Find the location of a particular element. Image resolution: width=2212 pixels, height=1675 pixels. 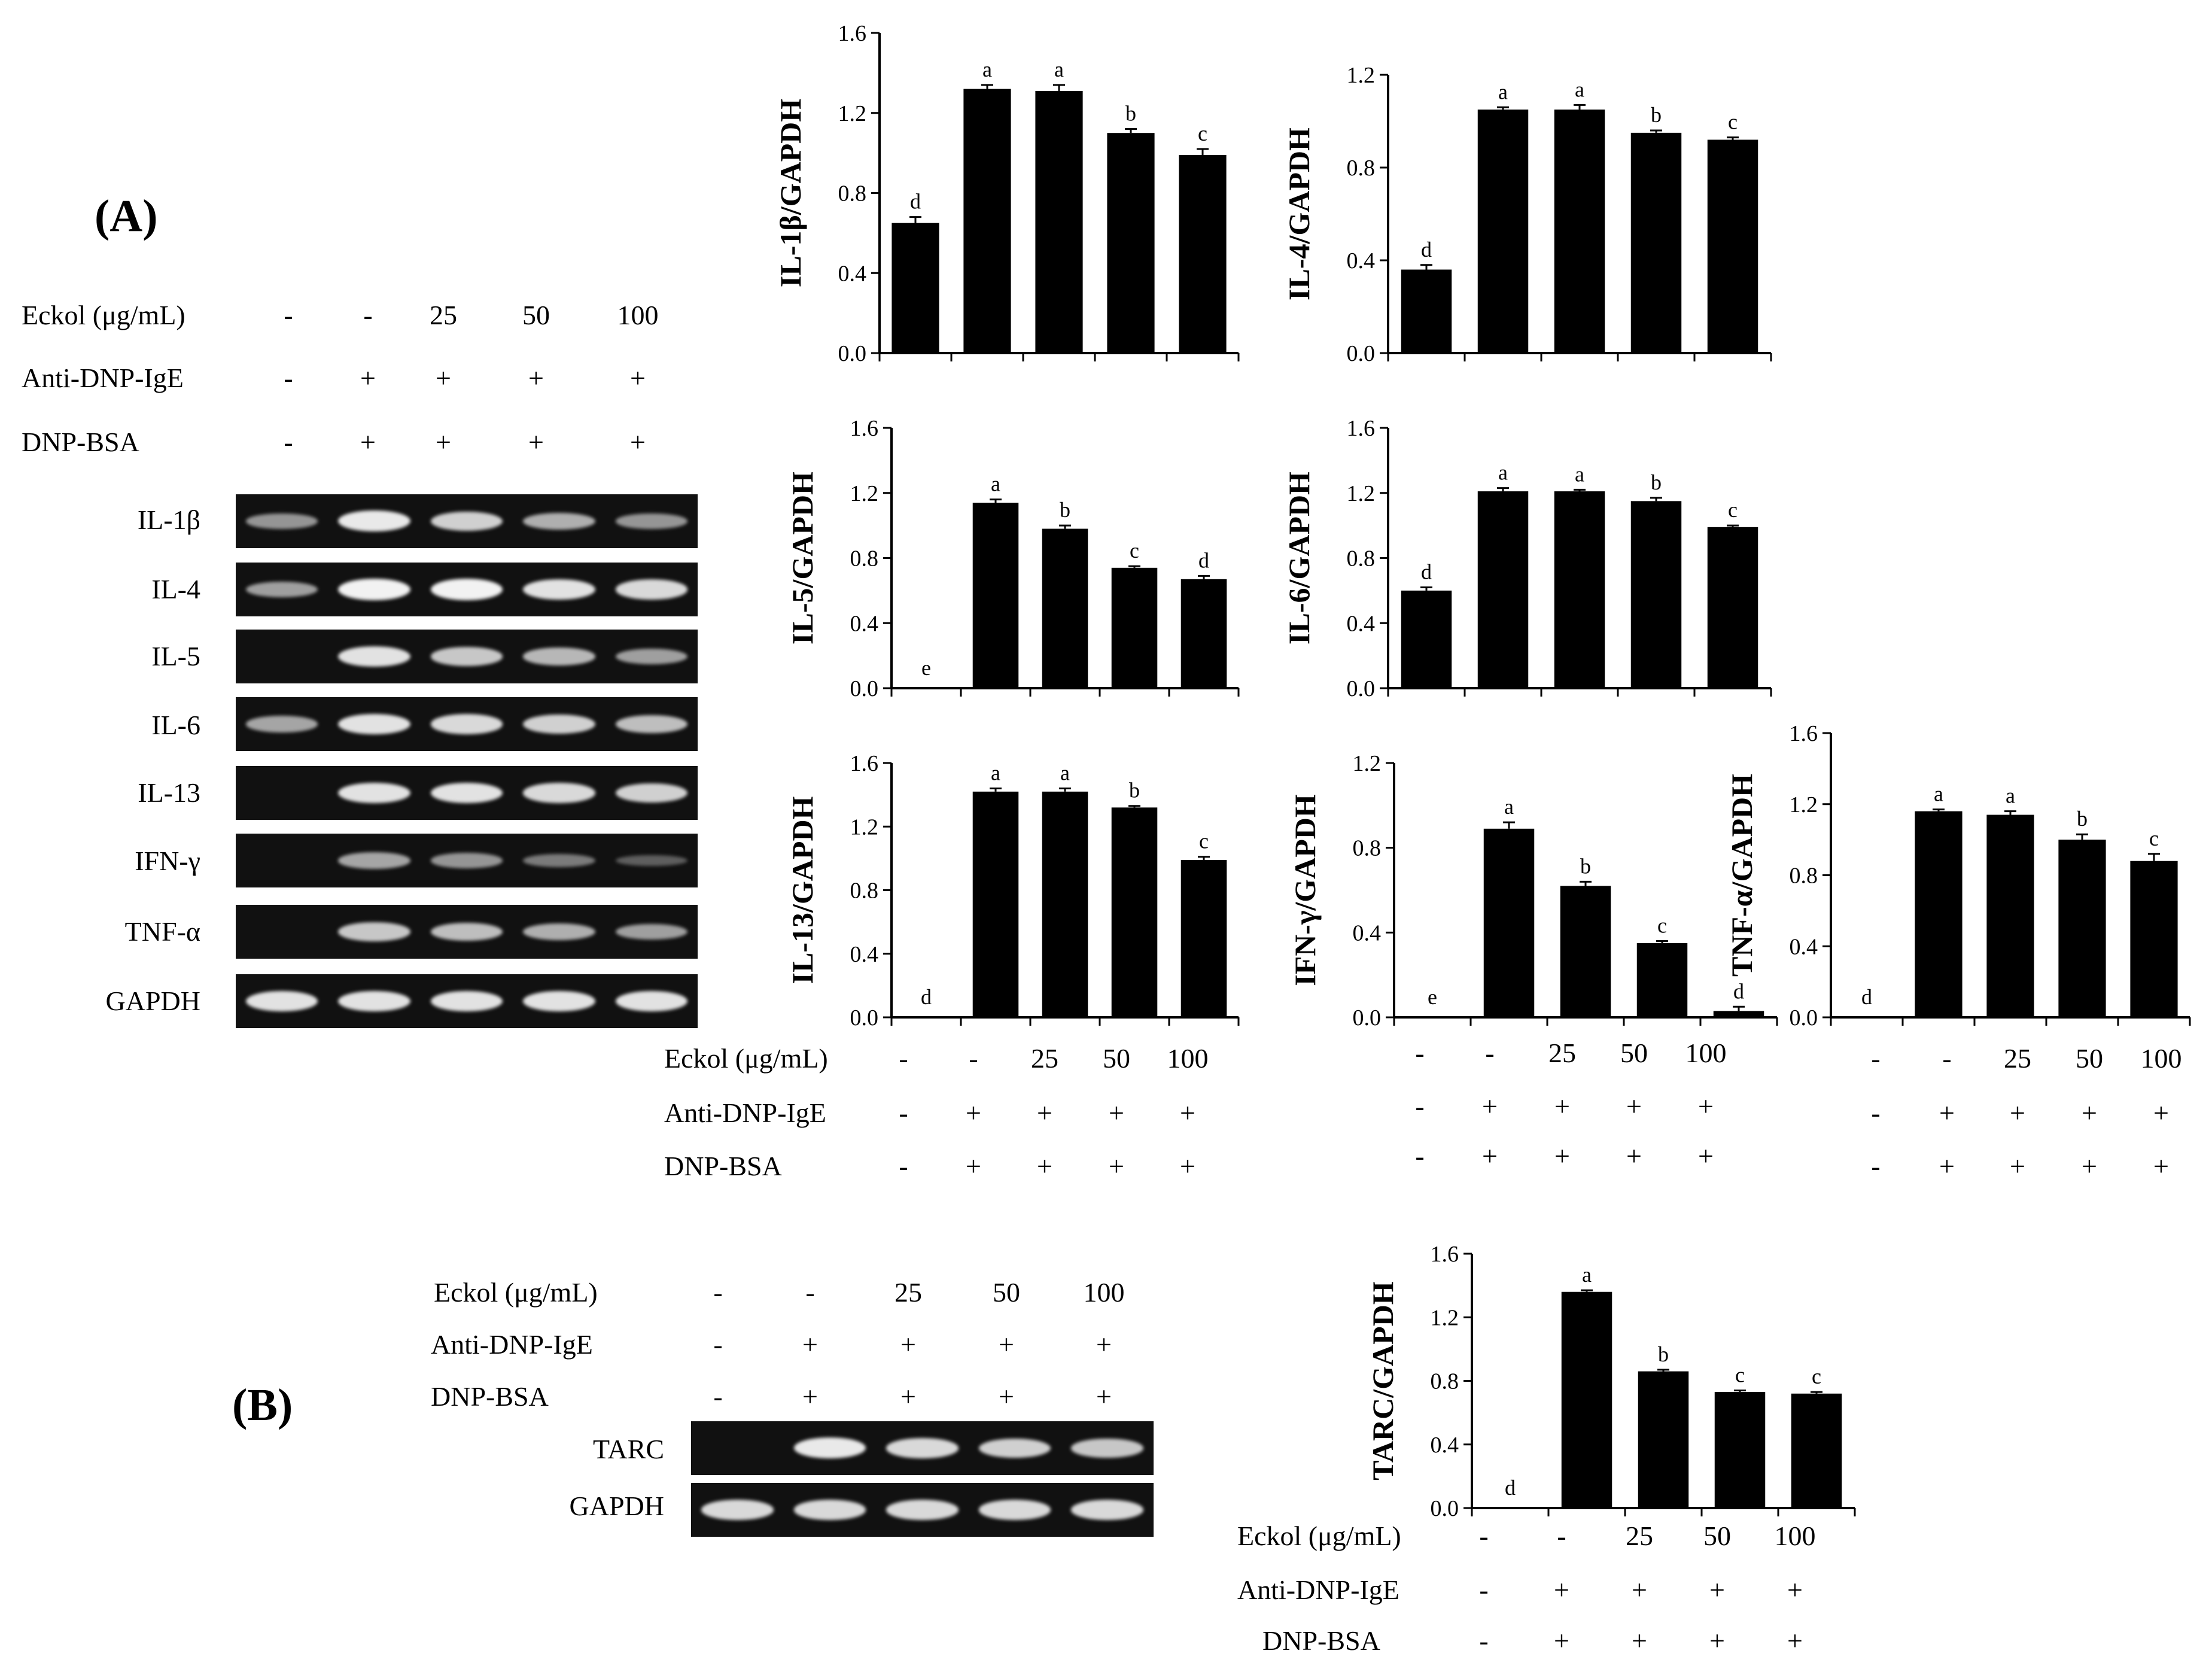

y-axis-label: IL-1β/GAPDH is located at coordinates (790, 193).